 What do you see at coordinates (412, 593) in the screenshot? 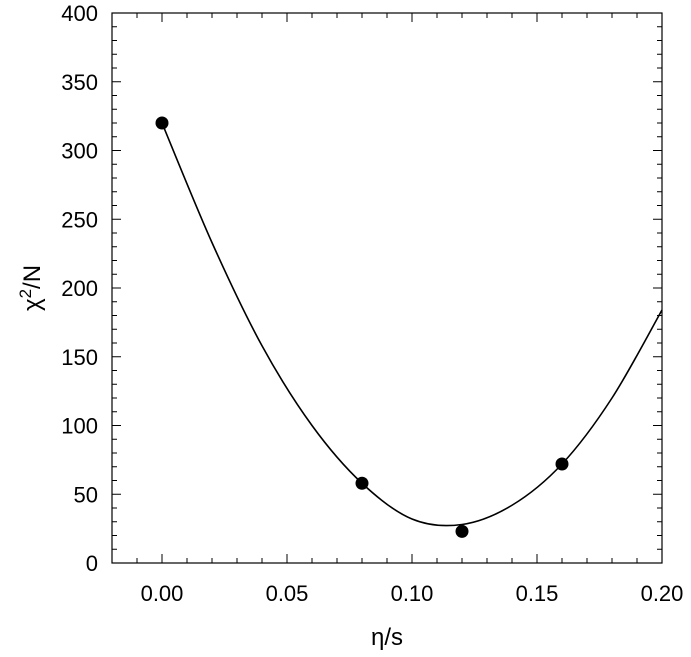
I see `x-tick-label: 0.10` at bounding box center [412, 593].